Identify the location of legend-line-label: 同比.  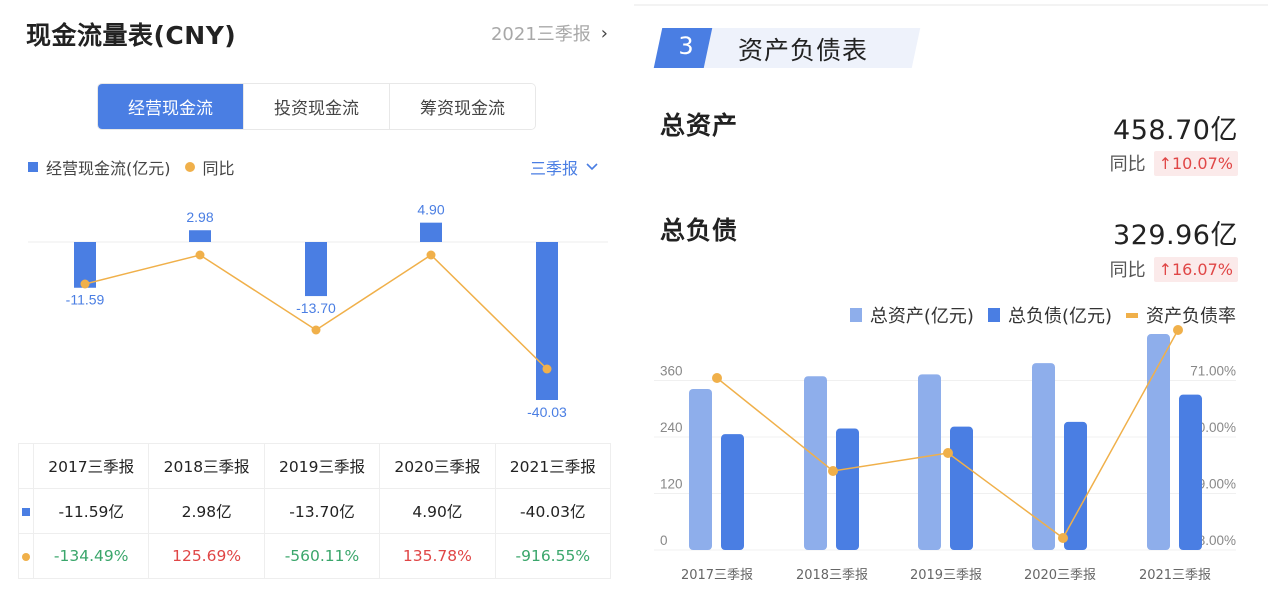
(218, 168).